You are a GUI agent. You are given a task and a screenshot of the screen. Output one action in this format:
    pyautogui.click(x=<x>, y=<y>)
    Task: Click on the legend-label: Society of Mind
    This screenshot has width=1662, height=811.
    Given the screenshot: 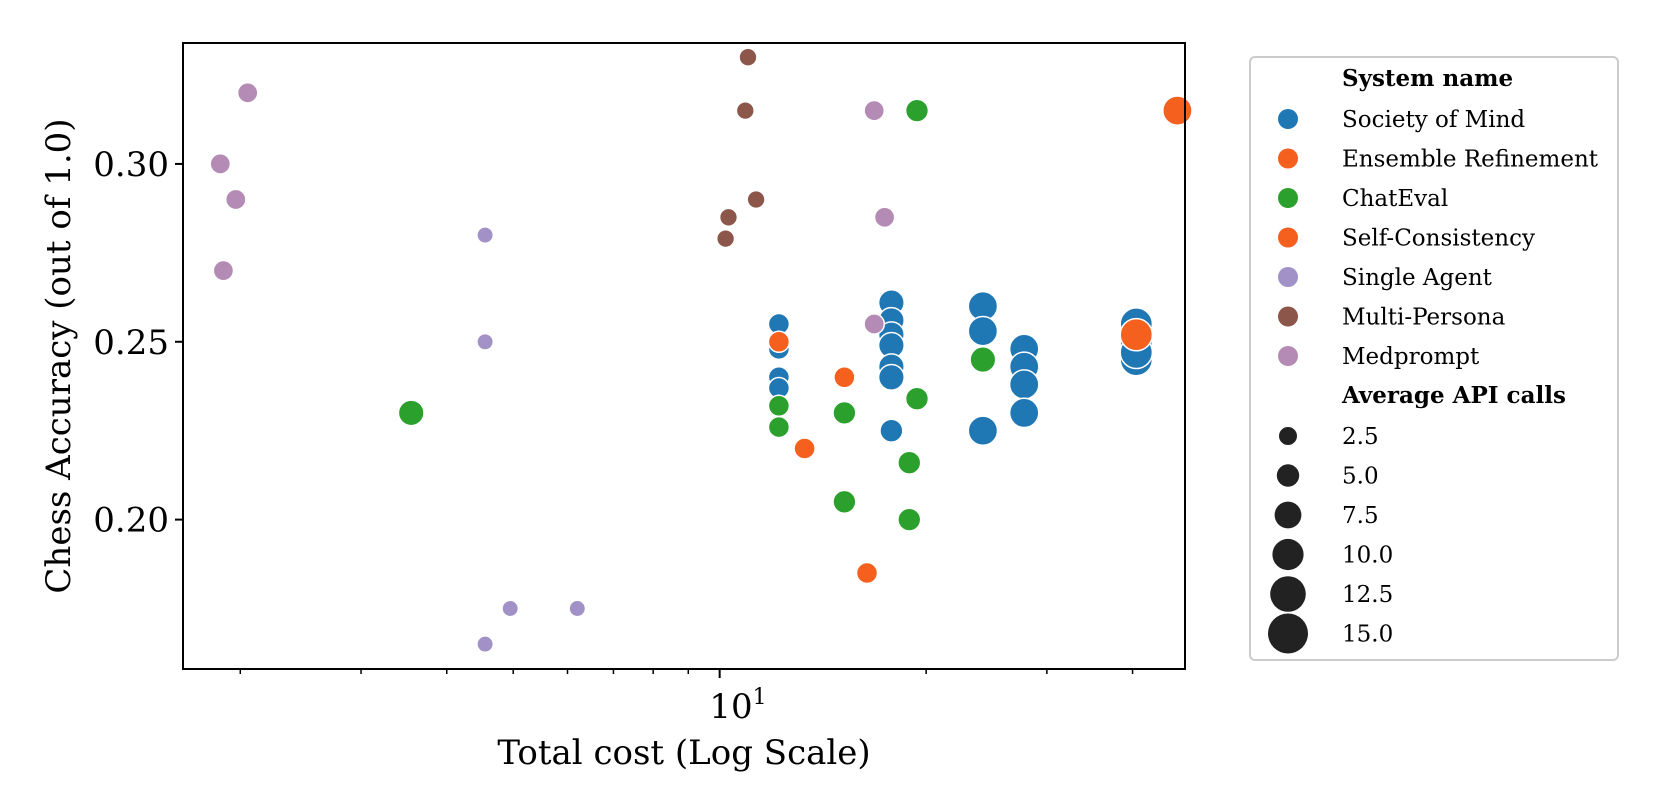 What is the action you would take?
    pyautogui.click(x=1433, y=120)
    